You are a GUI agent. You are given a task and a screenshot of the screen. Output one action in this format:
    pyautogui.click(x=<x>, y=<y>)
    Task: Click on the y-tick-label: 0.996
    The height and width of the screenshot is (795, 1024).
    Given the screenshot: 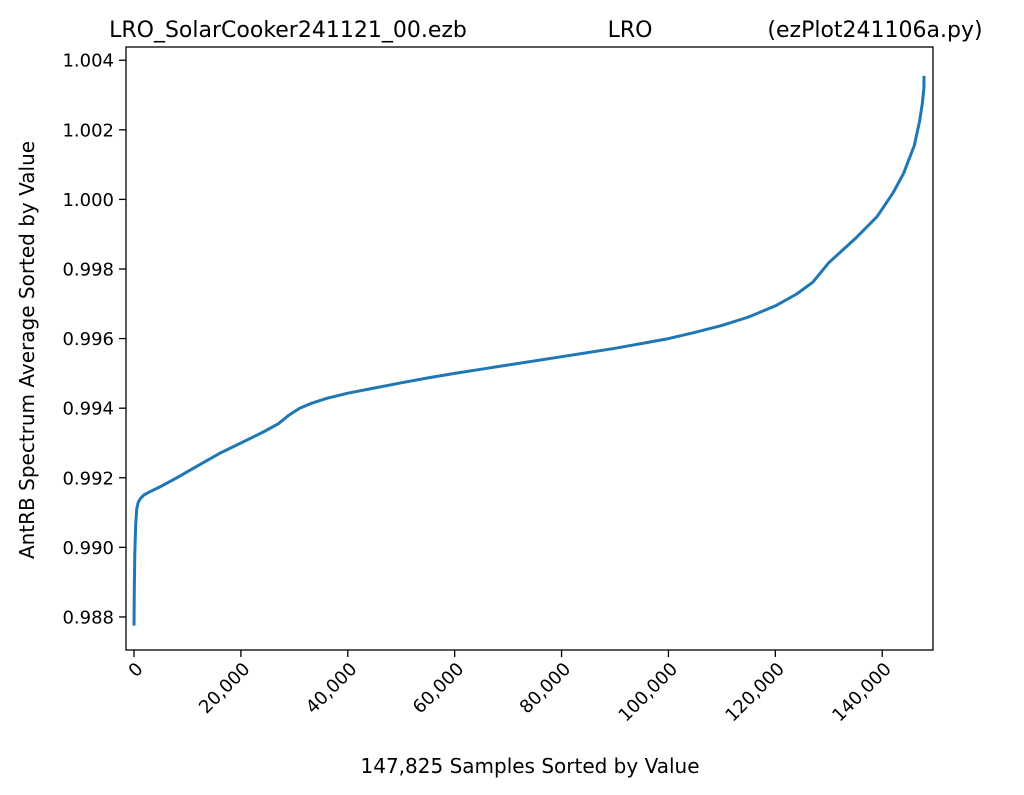 What is the action you would take?
    pyautogui.click(x=88, y=339)
    